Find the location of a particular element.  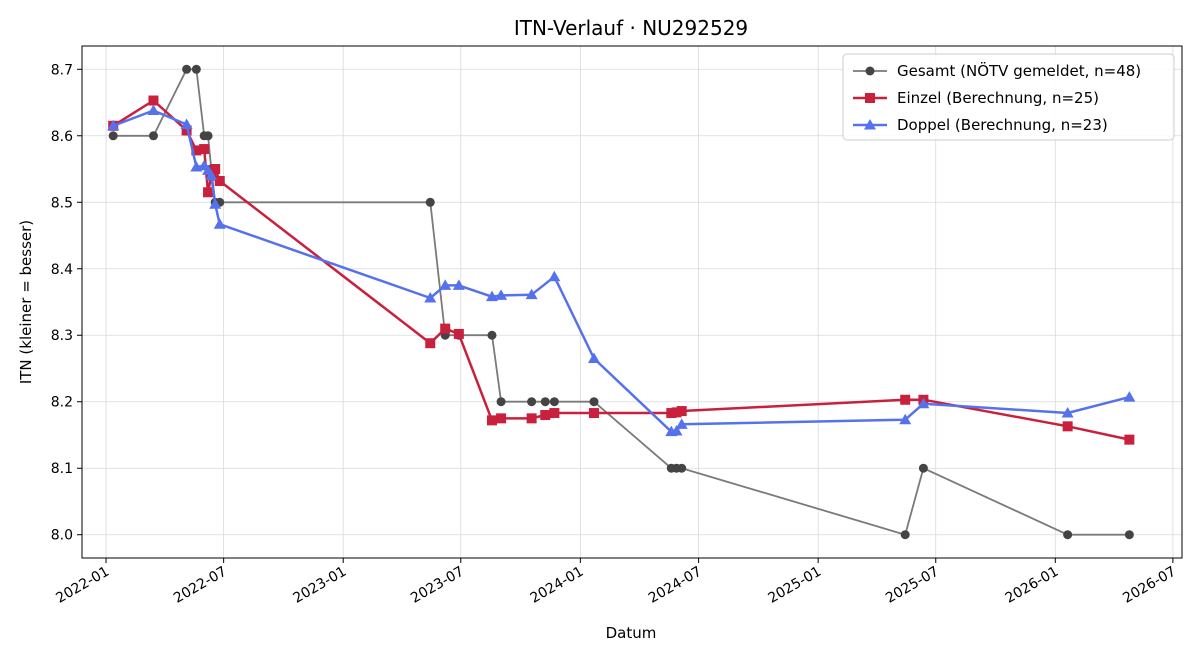

y-tick-label: 8.2 is located at coordinates (62, 403).